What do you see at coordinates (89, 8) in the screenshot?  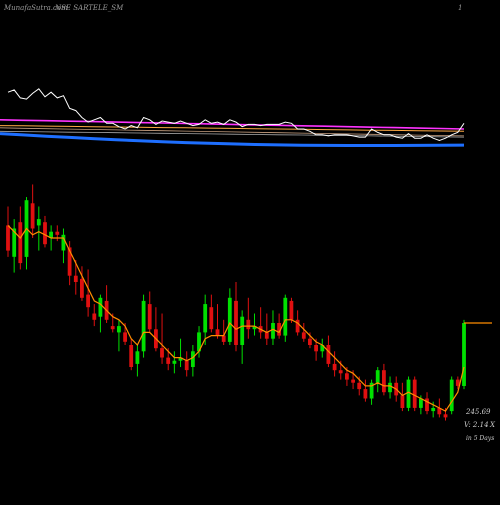 I see `chart-title: NSE SARTELE_SM` at bounding box center [89, 8].